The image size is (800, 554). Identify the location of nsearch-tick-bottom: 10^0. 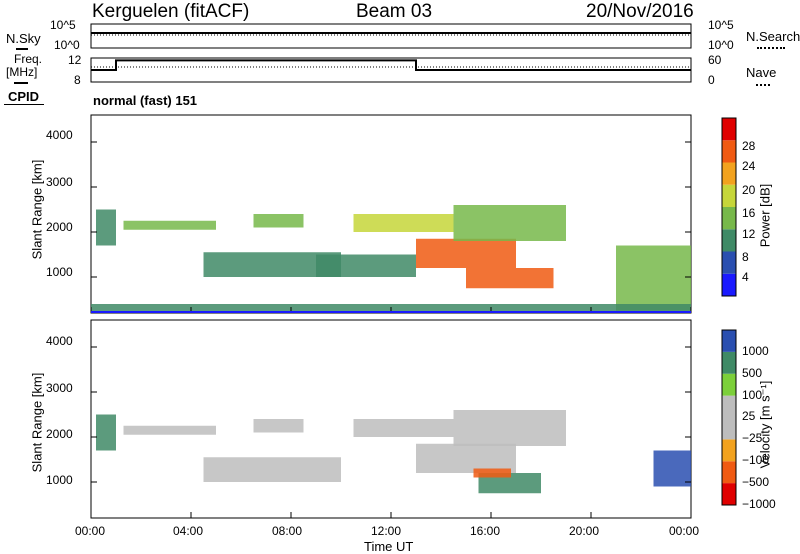
(721, 45).